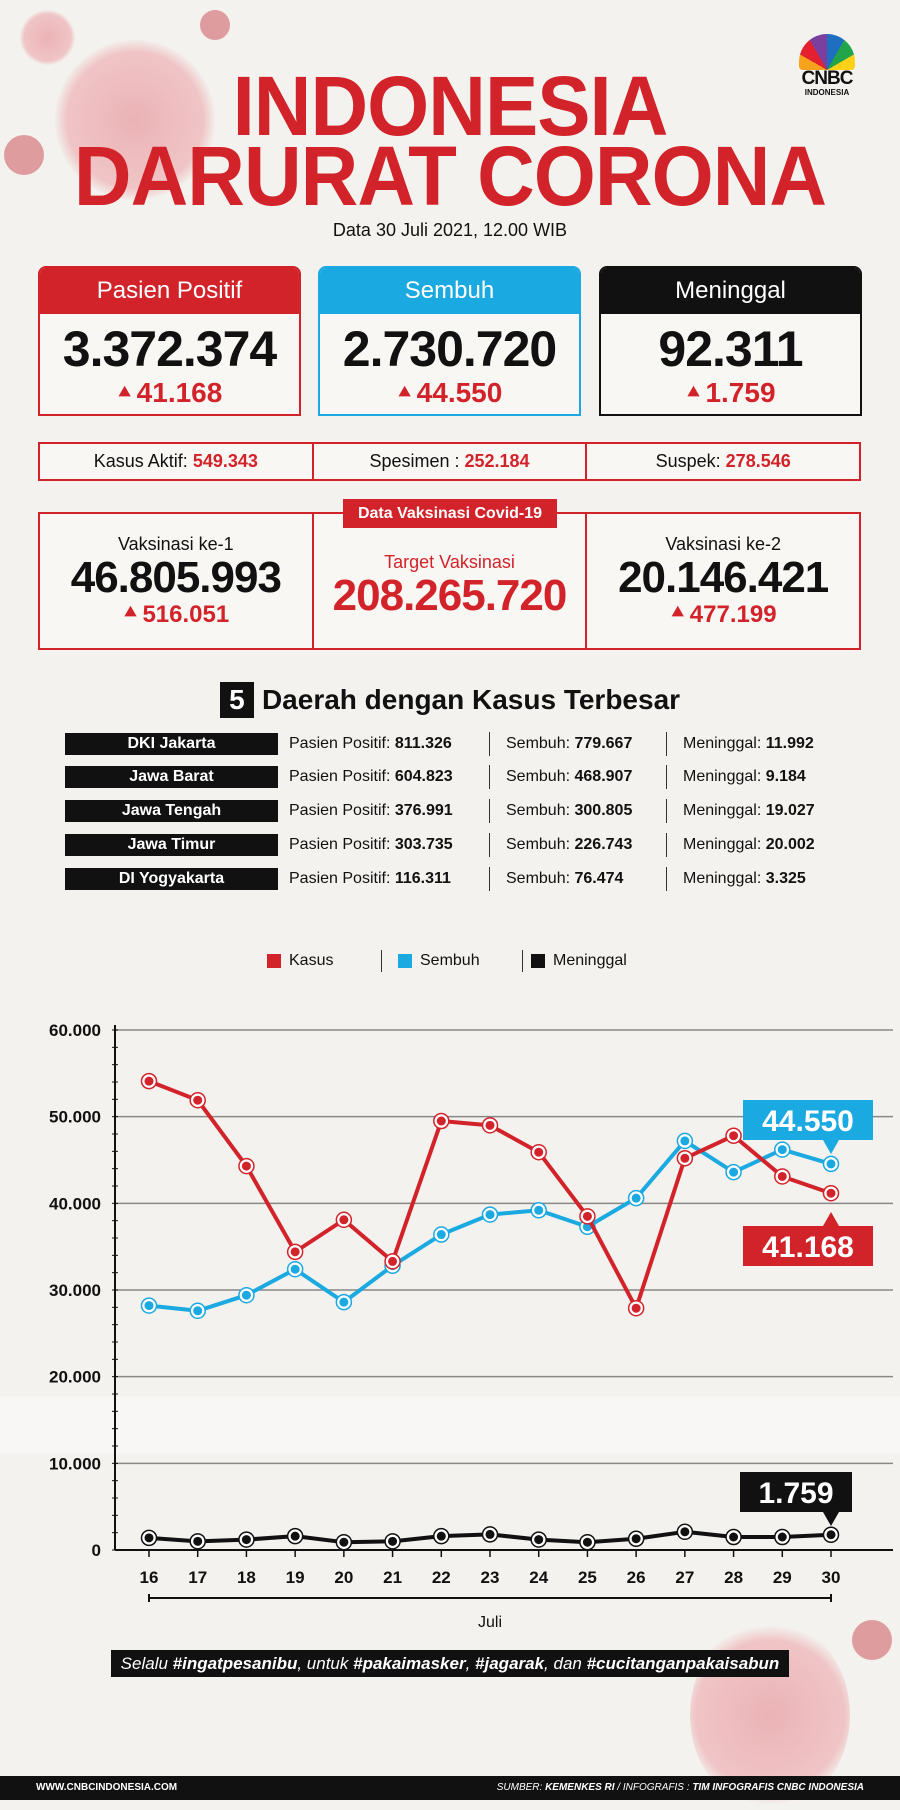  Describe the element at coordinates (723, 461) in the screenshot. I see `summary-suspek: Suspek: 278.546` at that location.